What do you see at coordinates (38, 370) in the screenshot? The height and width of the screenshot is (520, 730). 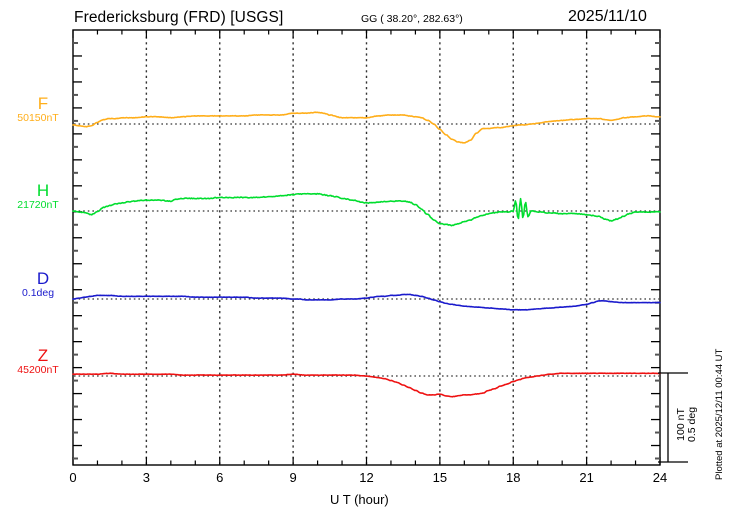 I see `component-baseline-value-Z: 45200nT` at bounding box center [38, 370].